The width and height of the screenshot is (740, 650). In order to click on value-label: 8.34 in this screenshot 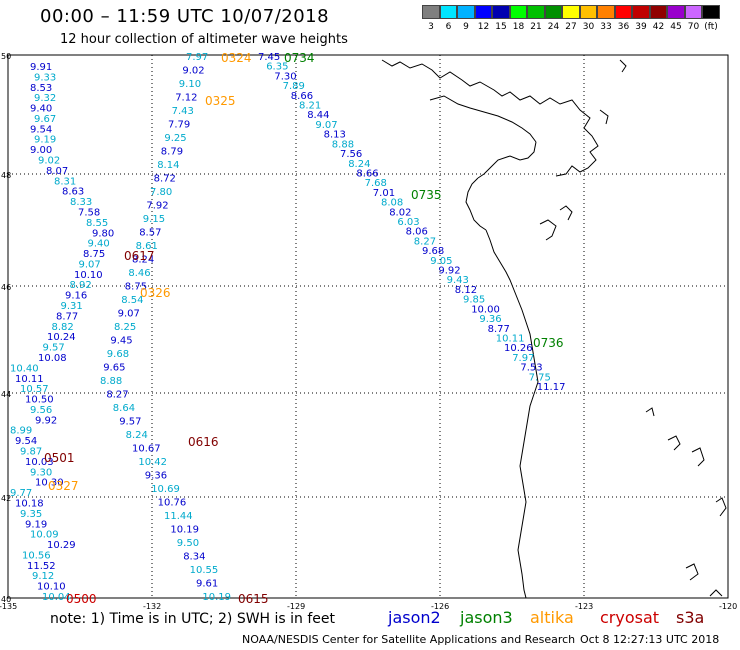, I will do `click(194, 557)`.